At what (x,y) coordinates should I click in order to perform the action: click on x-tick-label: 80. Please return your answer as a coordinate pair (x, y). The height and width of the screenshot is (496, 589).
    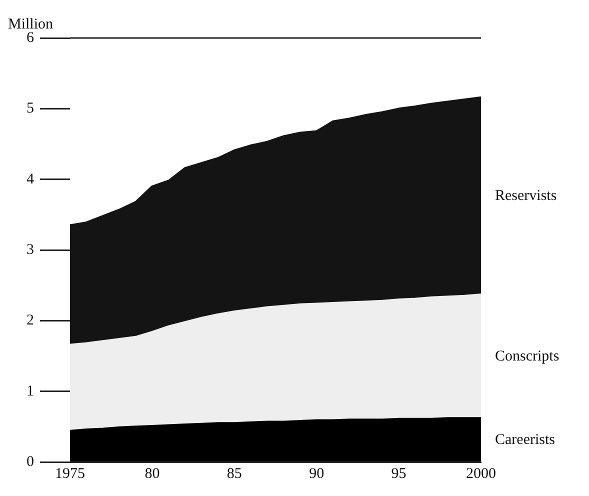
    Looking at the image, I should click on (152, 474).